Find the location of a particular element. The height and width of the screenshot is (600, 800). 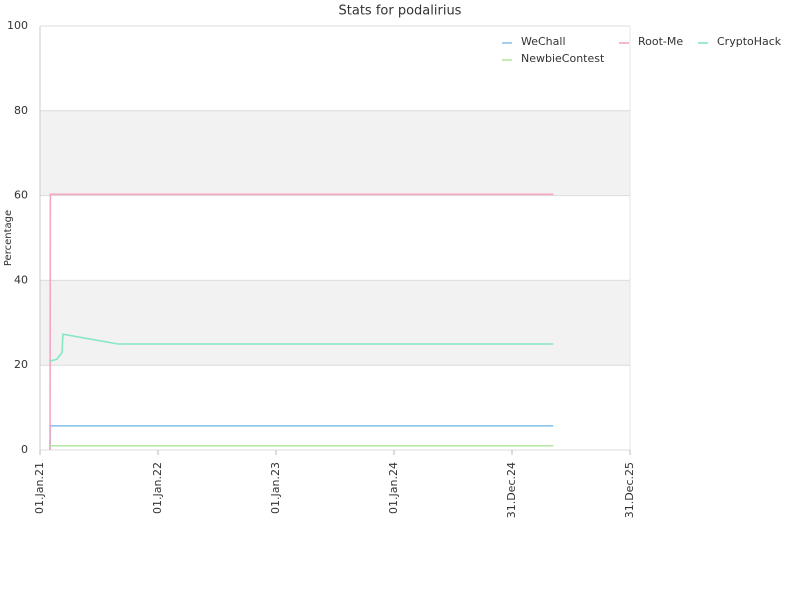

y-tick-label: 0 is located at coordinates (24, 449).